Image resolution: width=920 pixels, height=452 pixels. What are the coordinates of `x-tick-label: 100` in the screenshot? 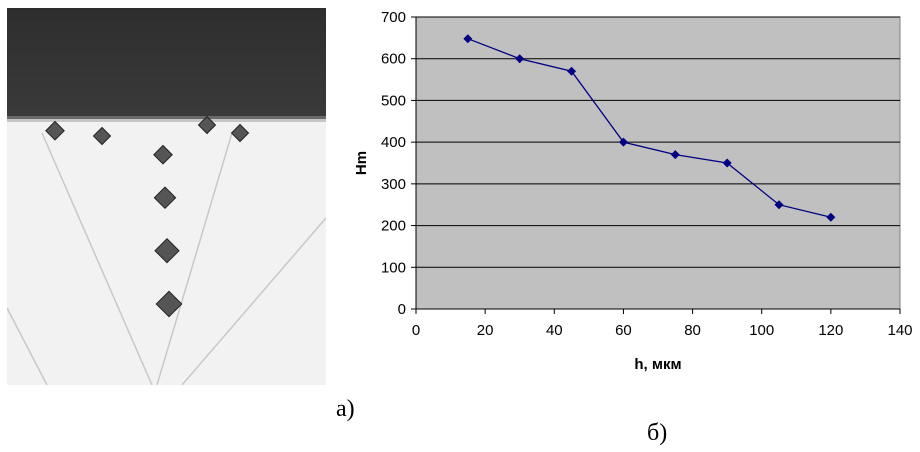 It's located at (761, 330).